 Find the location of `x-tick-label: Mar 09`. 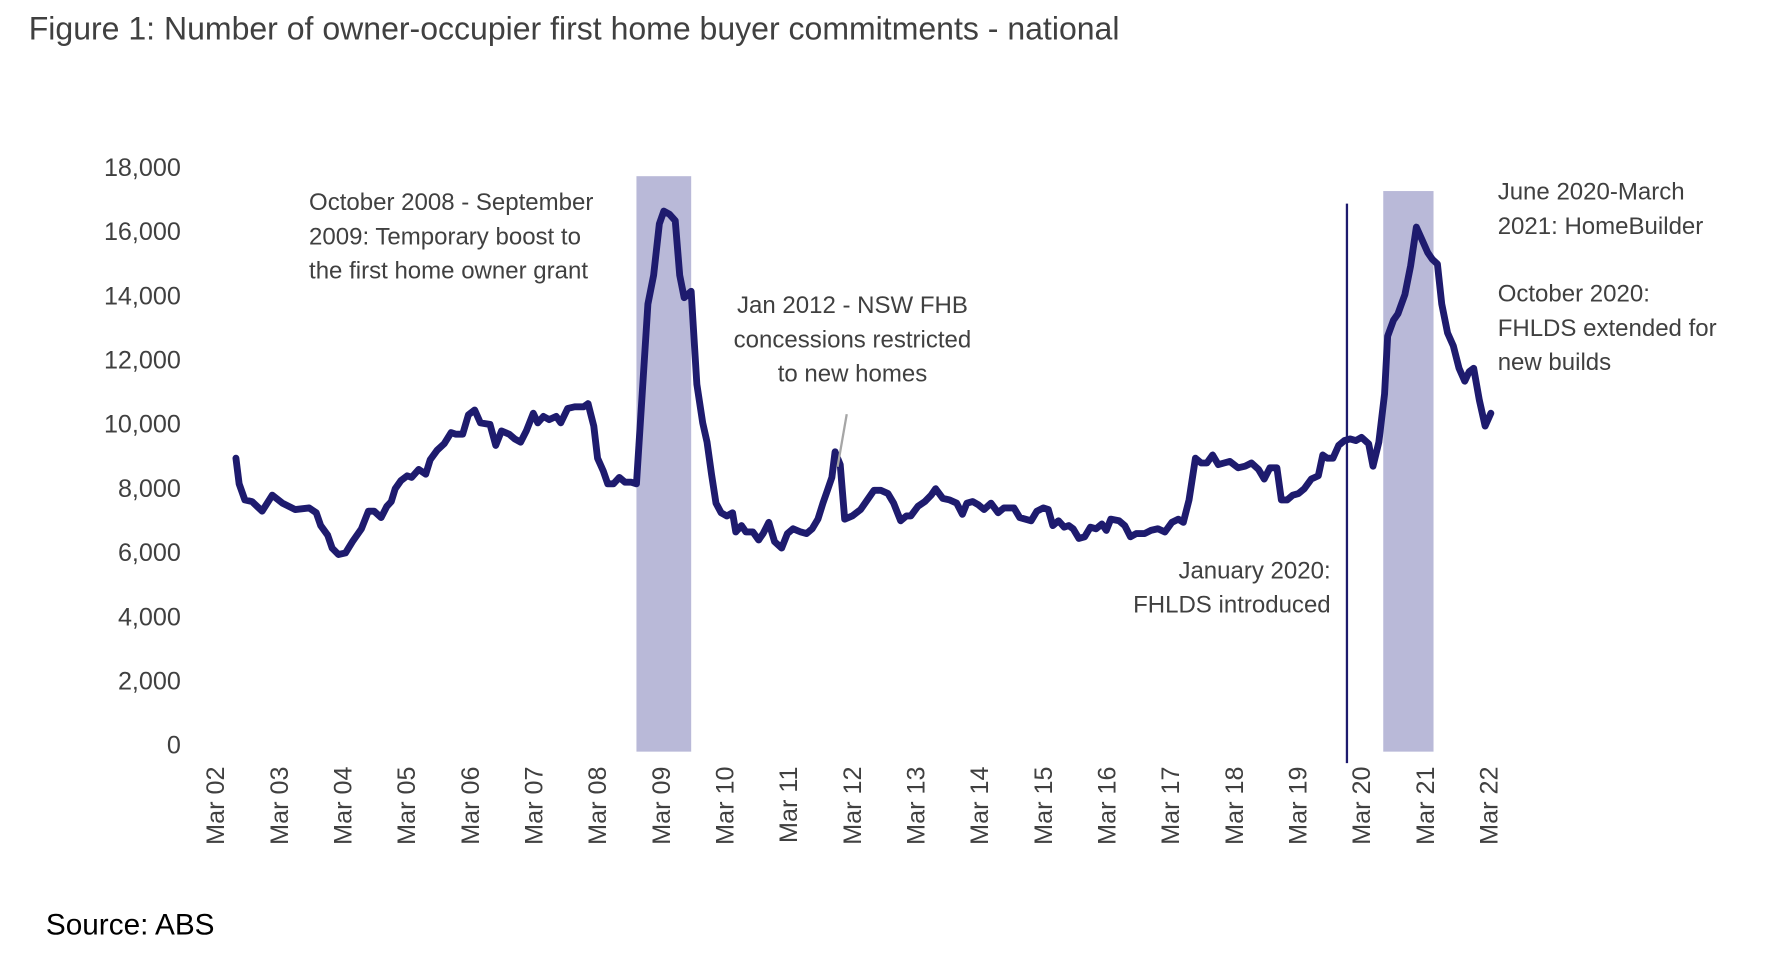

x-tick-label: Mar 09 is located at coordinates (662, 806).